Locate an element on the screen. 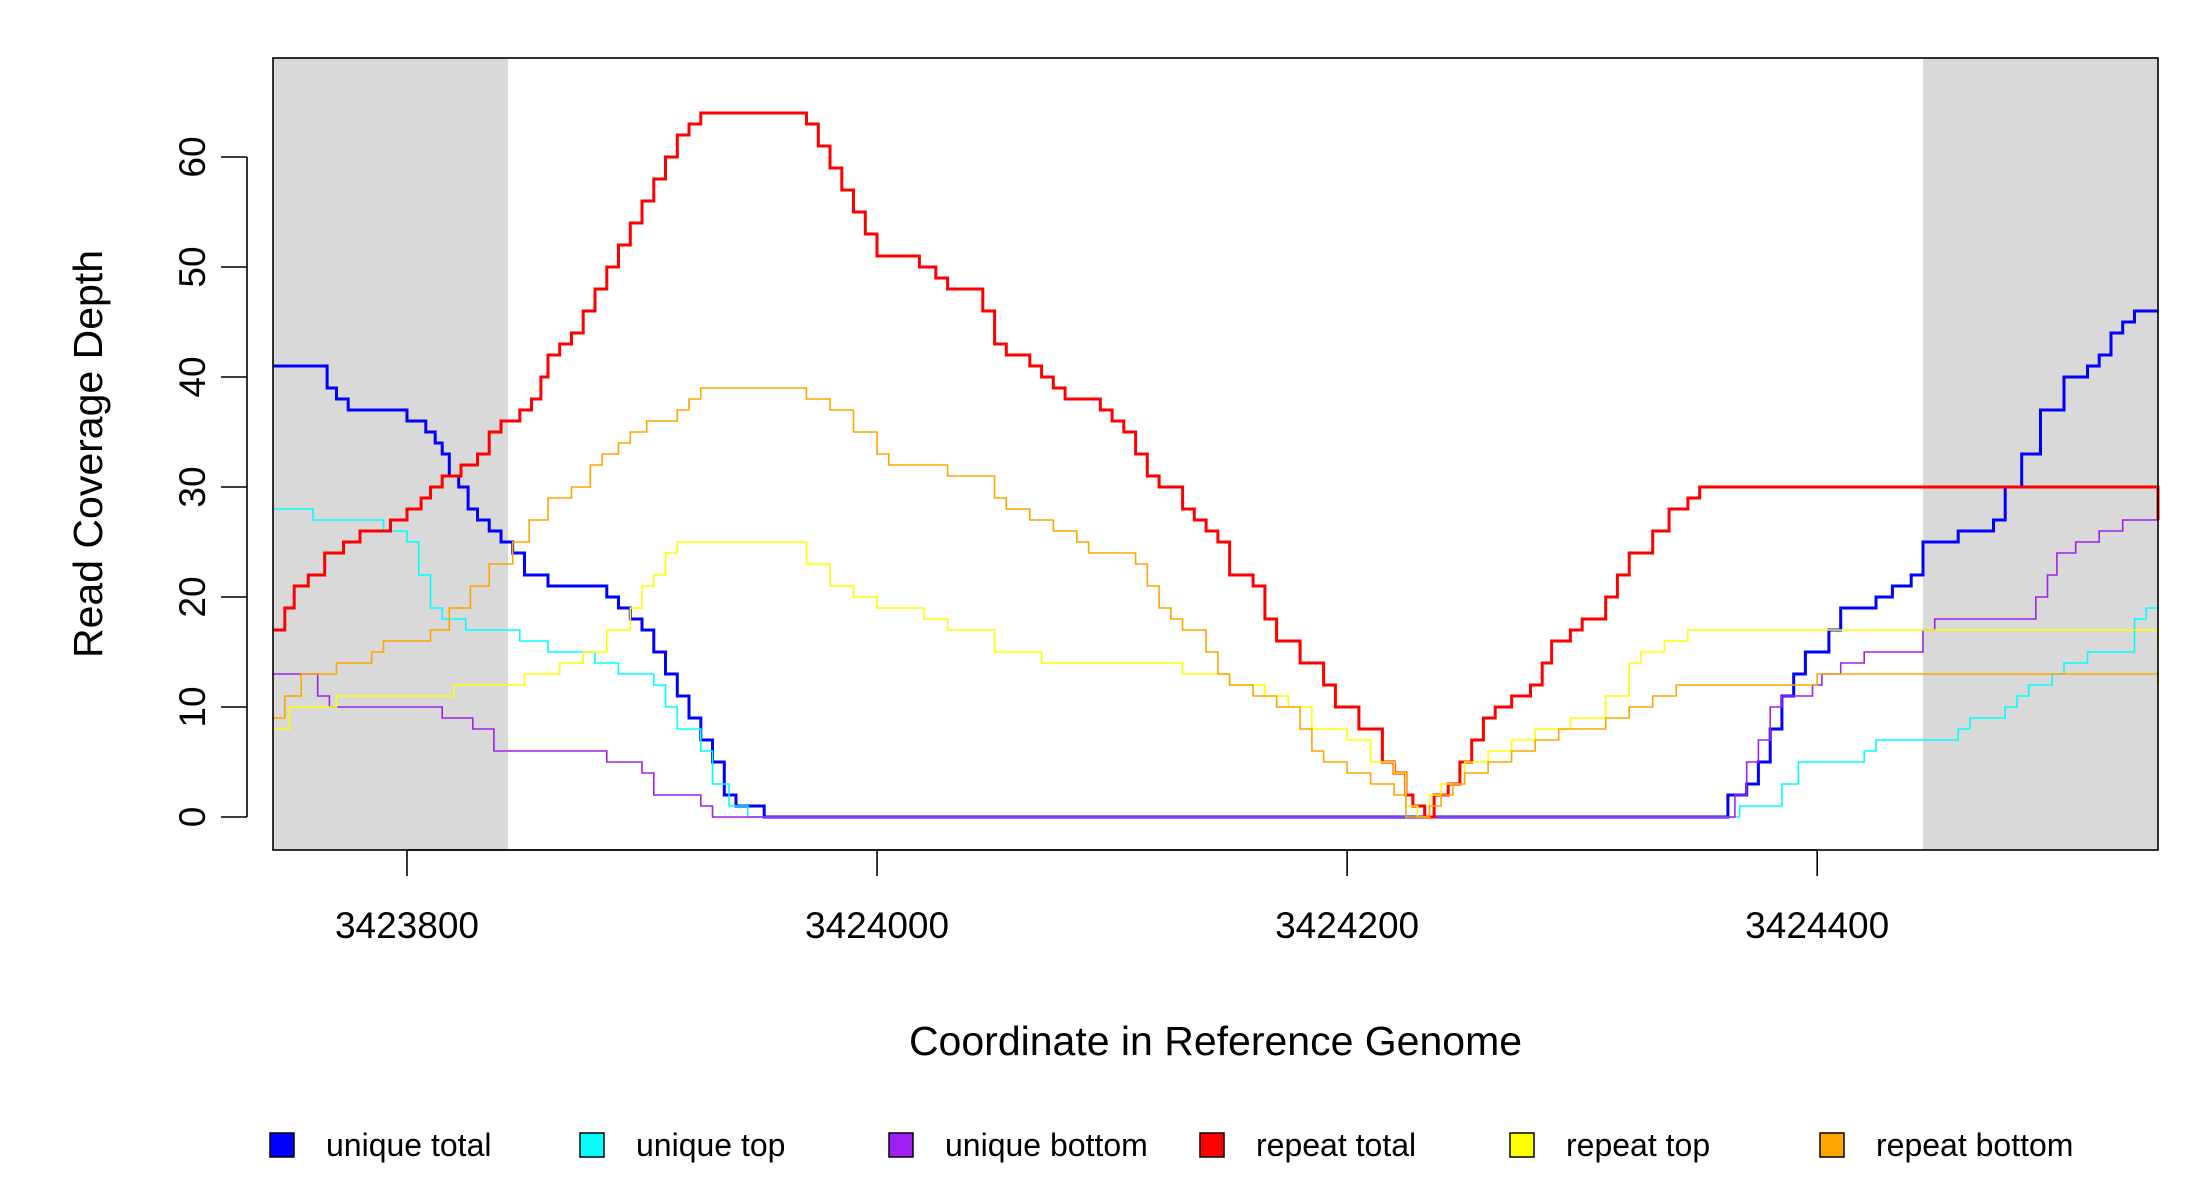  legend-label: repeat total is located at coordinates (1336, 1145).